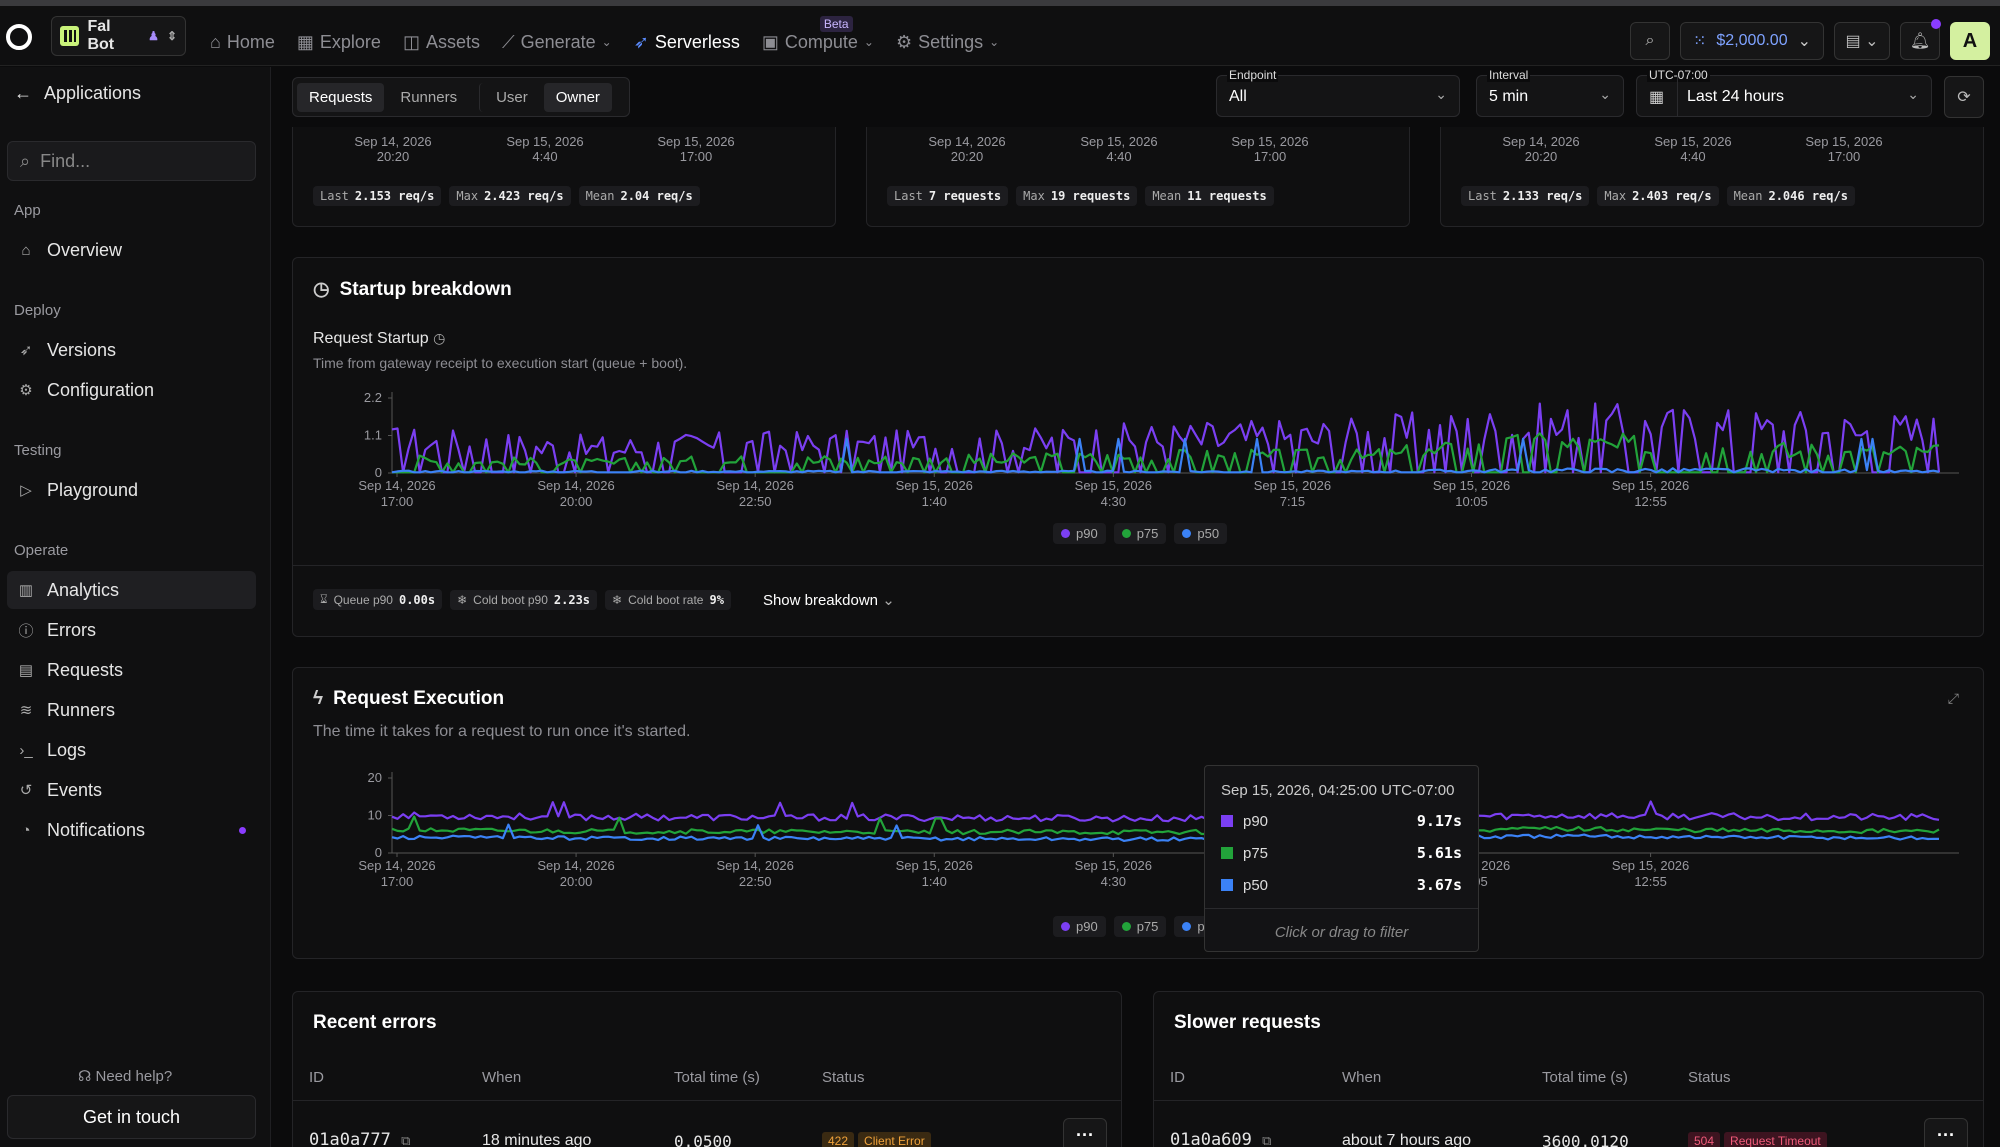 This screenshot has height=1147, width=2000. I want to click on sidebar-item-logs: ›_ Logs, so click(131, 750).